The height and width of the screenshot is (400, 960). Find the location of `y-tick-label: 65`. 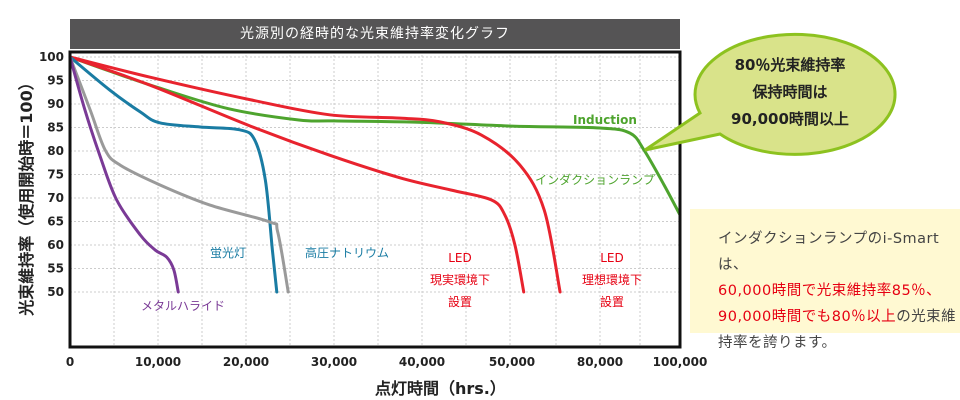

y-tick-label: 65 is located at coordinates (55, 222).